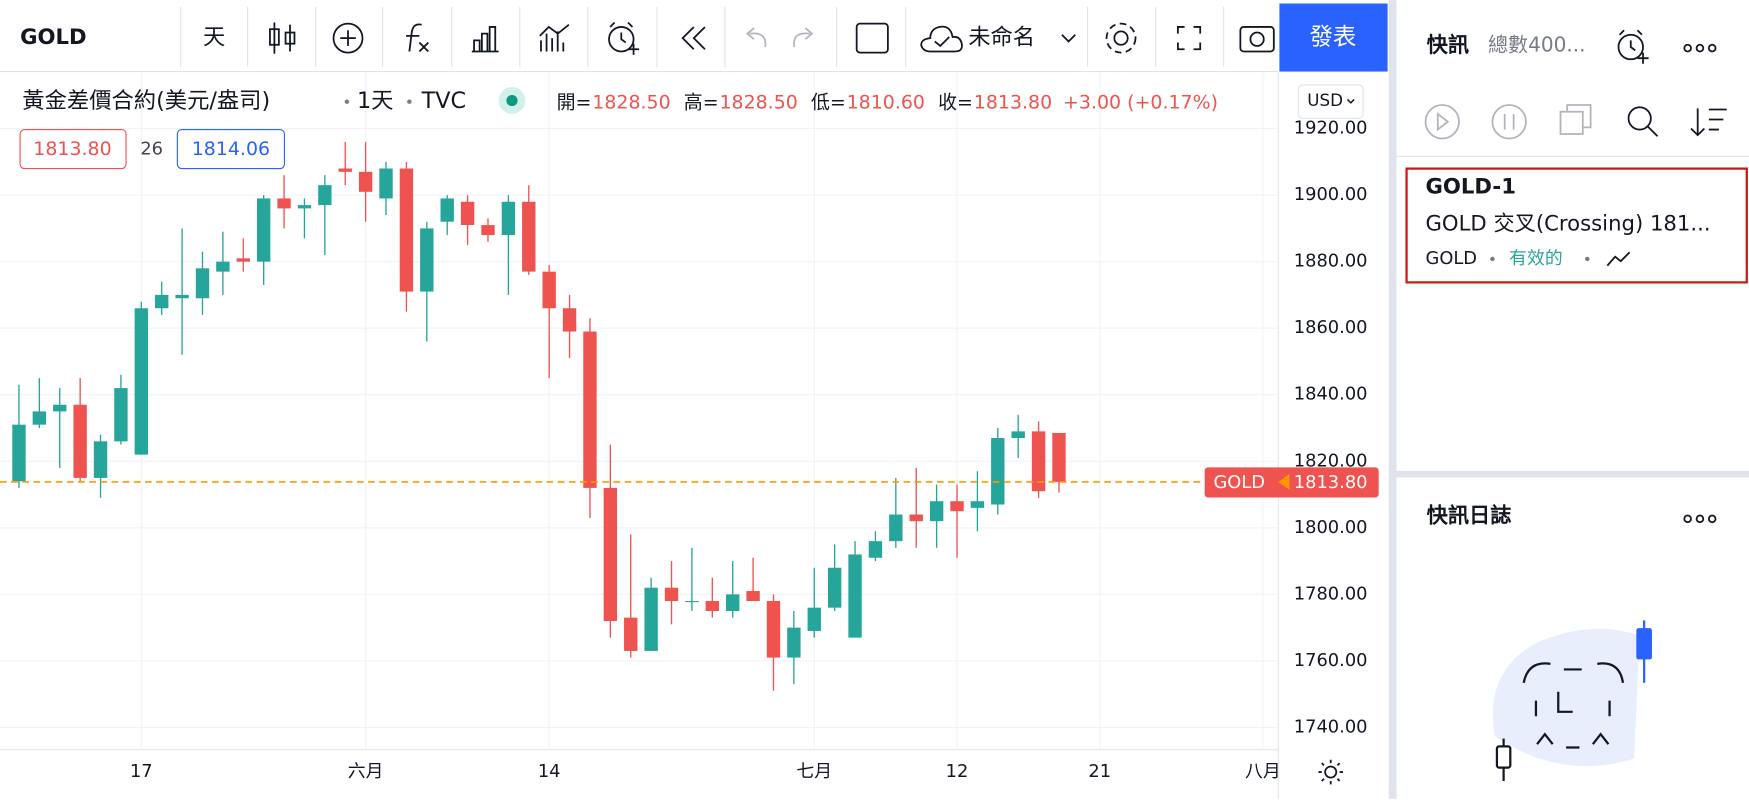 The width and height of the screenshot is (1749, 803). What do you see at coordinates (1572, 474) in the screenshot?
I see `panel-divider` at bounding box center [1572, 474].